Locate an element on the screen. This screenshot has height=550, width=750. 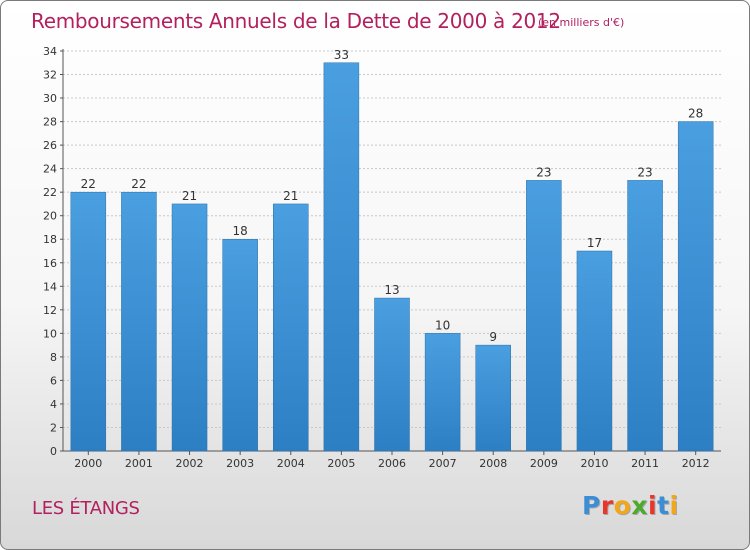
x-tick-label: 2011 is located at coordinates (645, 463).